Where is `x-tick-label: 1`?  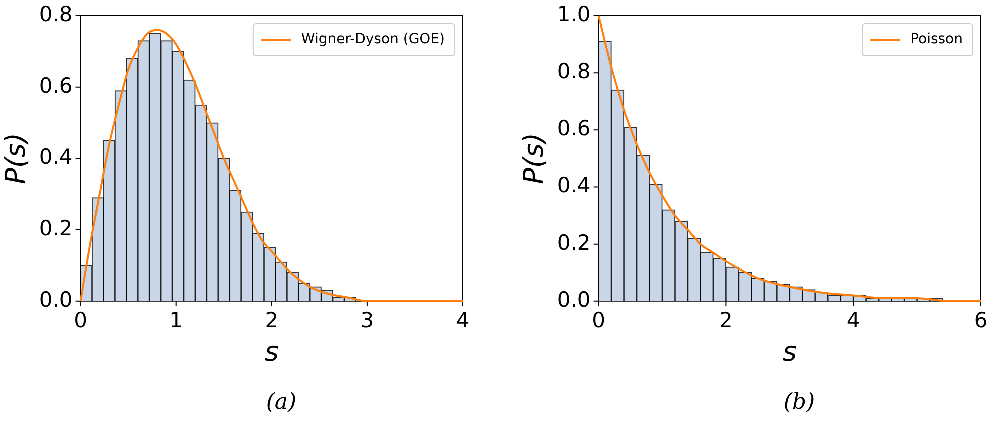 x-tick-label: 1 is located at coordinates (177, 320).